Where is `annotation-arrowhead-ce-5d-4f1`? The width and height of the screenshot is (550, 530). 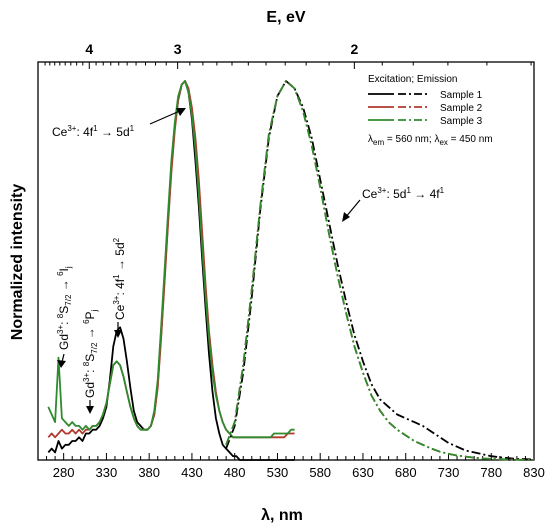 annotation-arrowhead-ce-5d-4f1 is located at coordinates (346, 217).